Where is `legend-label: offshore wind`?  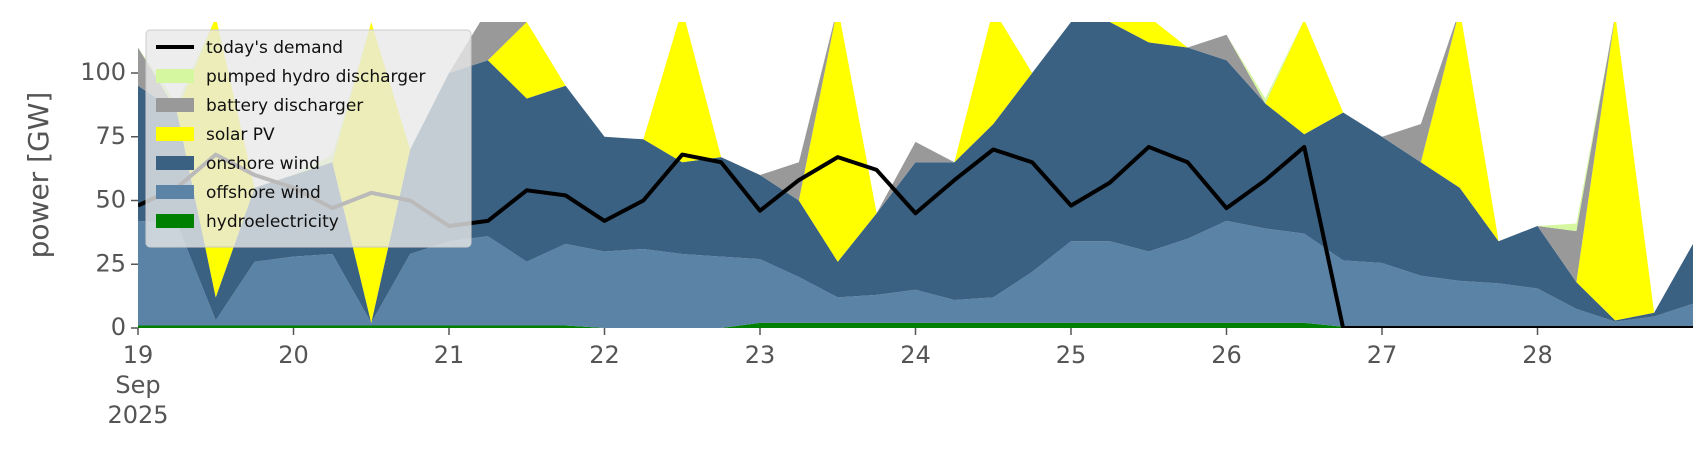 legend-label: offshore wind is located at coordinates (263, 193).